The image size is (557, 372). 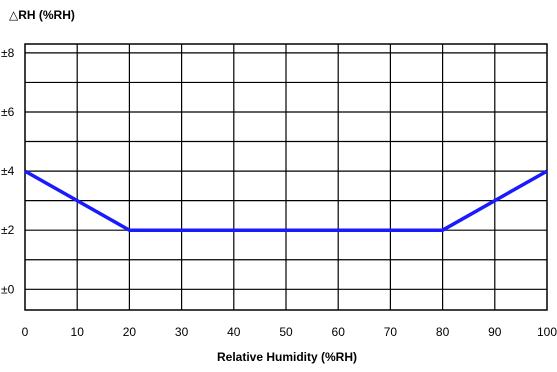 I want to click on x-tick-label: 0, so click(x=25, y=332).